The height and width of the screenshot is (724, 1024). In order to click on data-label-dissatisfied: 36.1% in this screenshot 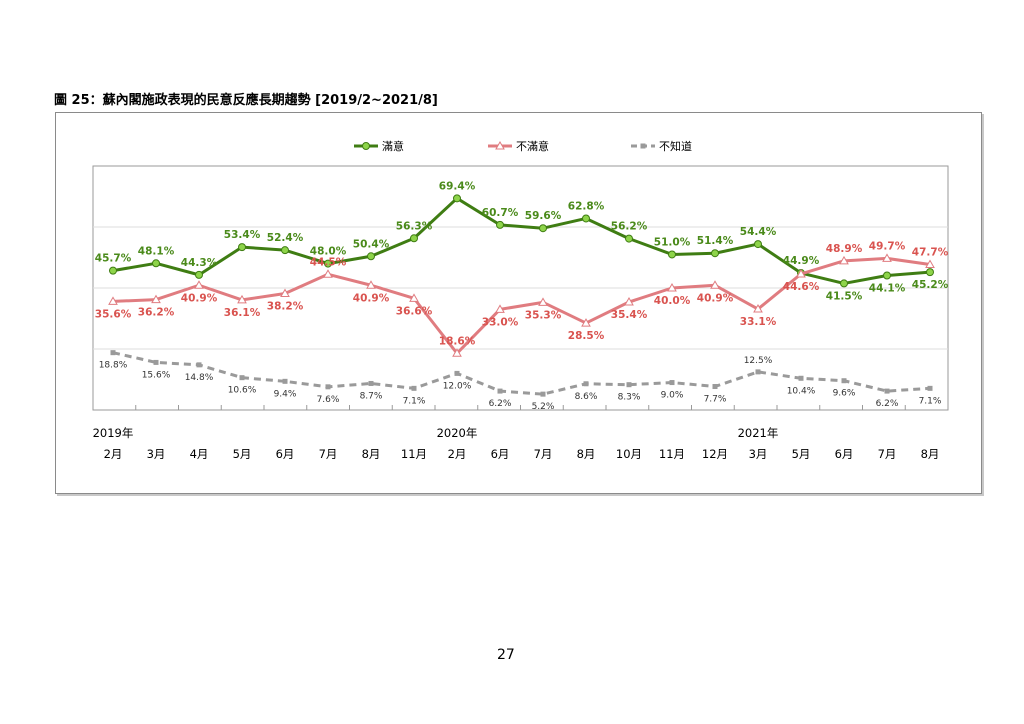, I will do `click(242, 313)`.